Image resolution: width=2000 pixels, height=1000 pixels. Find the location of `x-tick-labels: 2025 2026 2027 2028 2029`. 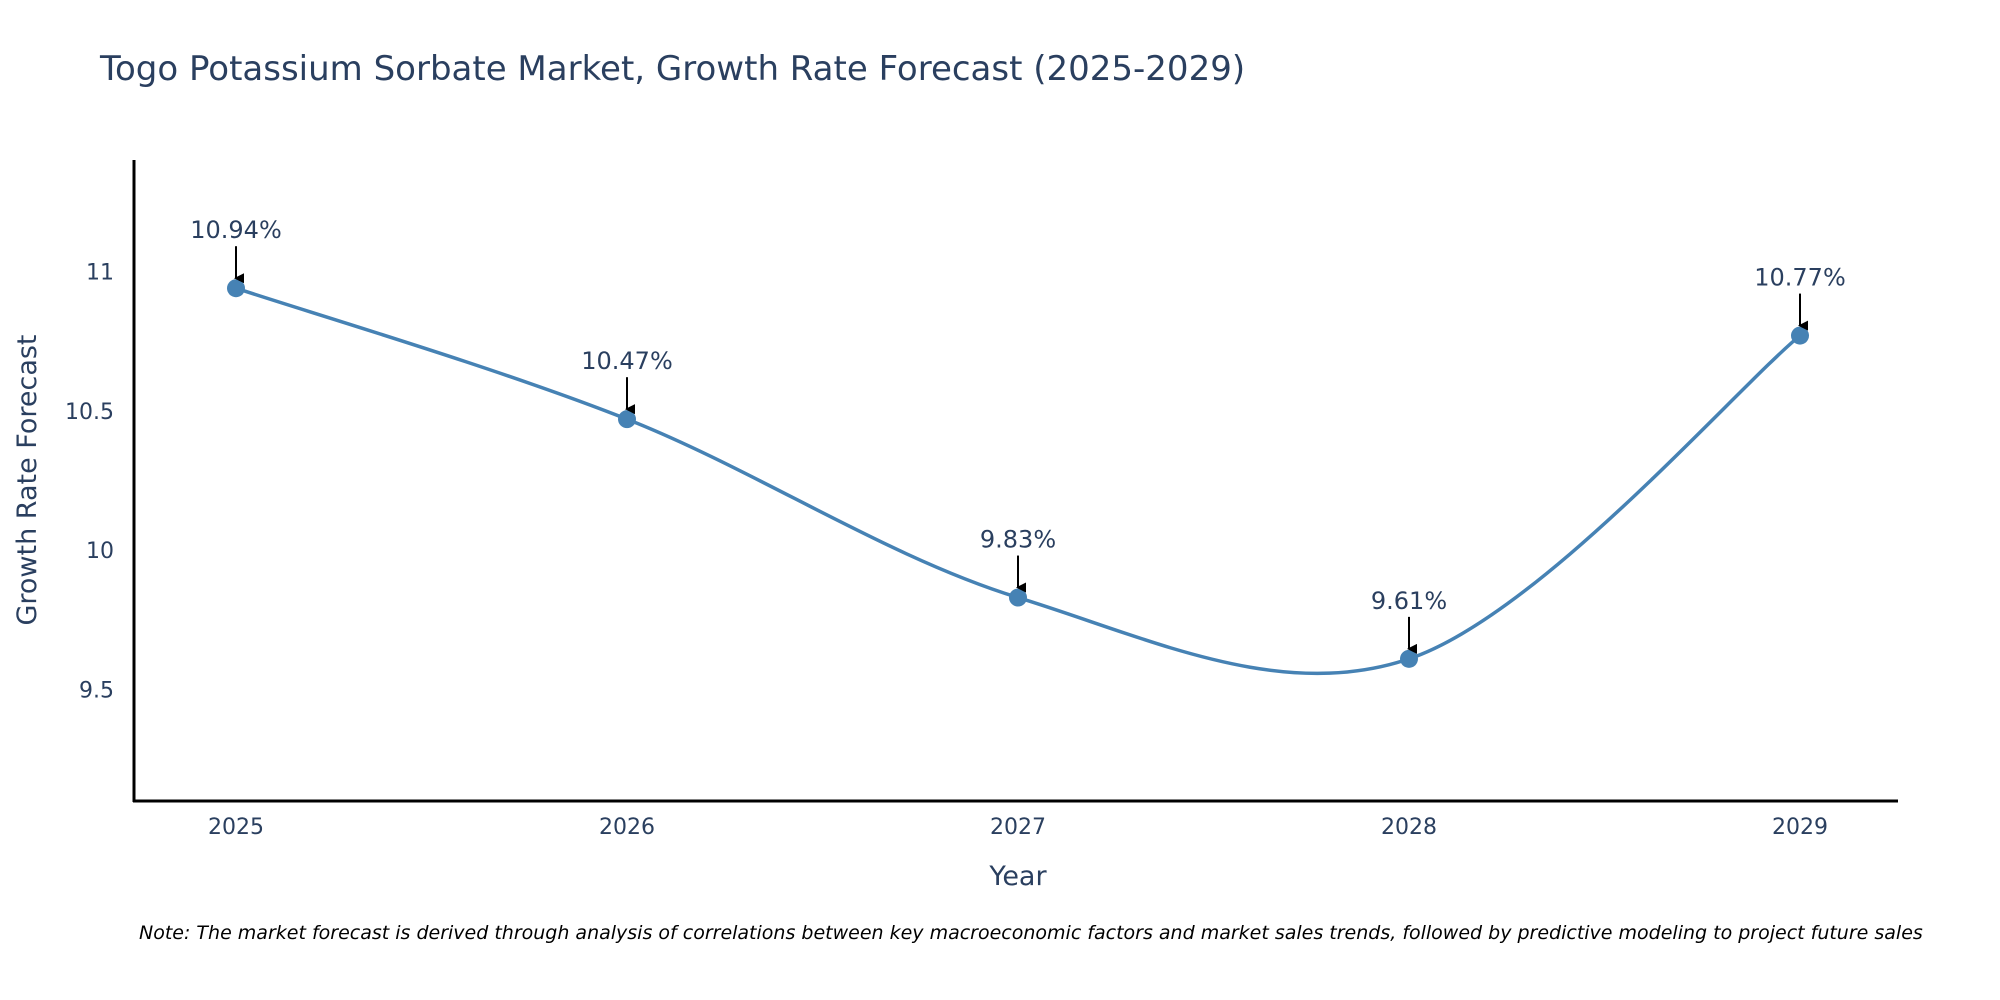

x-tick-labels: 2025 2026 2027 2028 2029 is located at coordinates (1018, 827).